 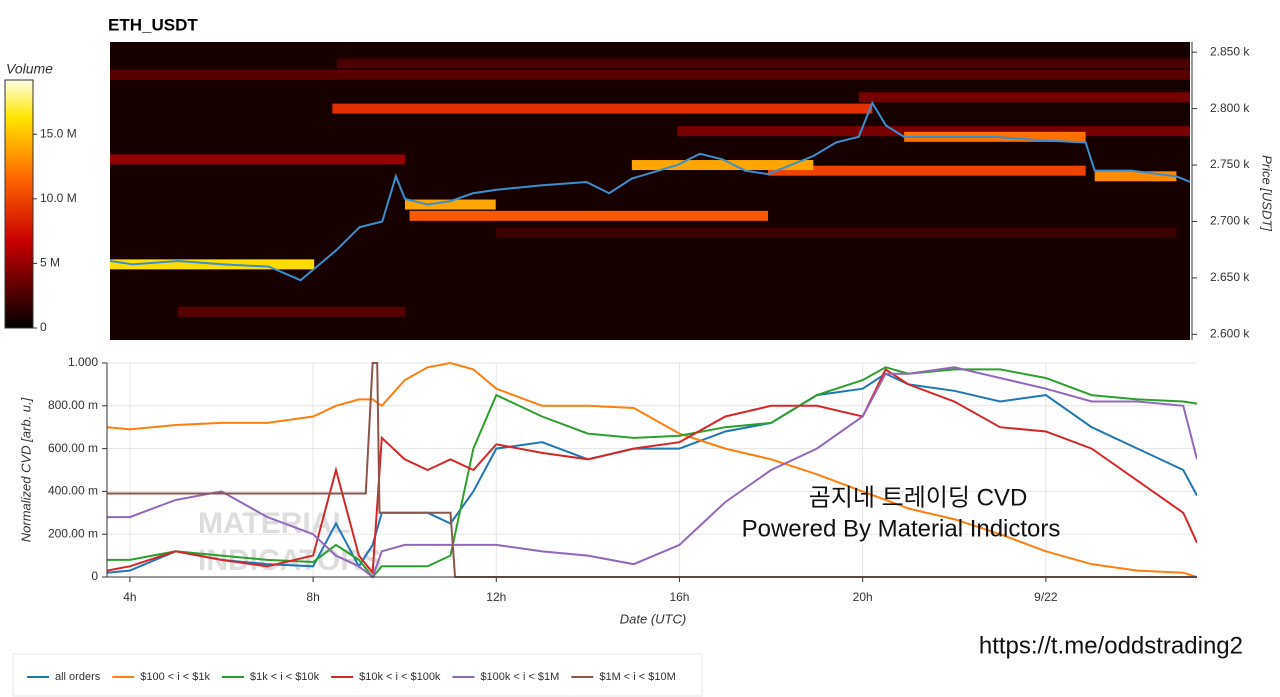 What do you see at coordinates (274, 523) in the screenshot?
I see `watermark: MATERIAL` at bounding box center [274, 523].